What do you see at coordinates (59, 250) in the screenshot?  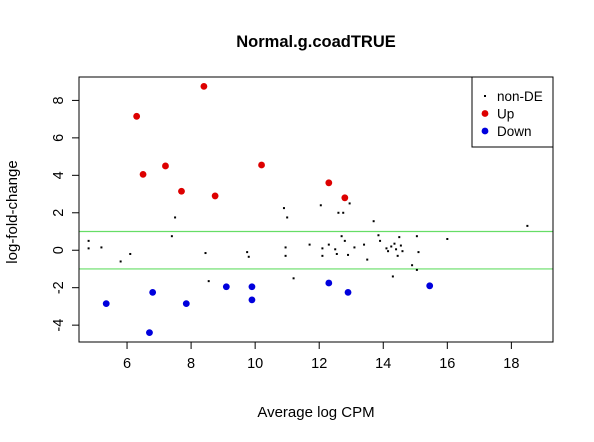 I see `y-tick-label: 0` at bounding box center [59, 250].